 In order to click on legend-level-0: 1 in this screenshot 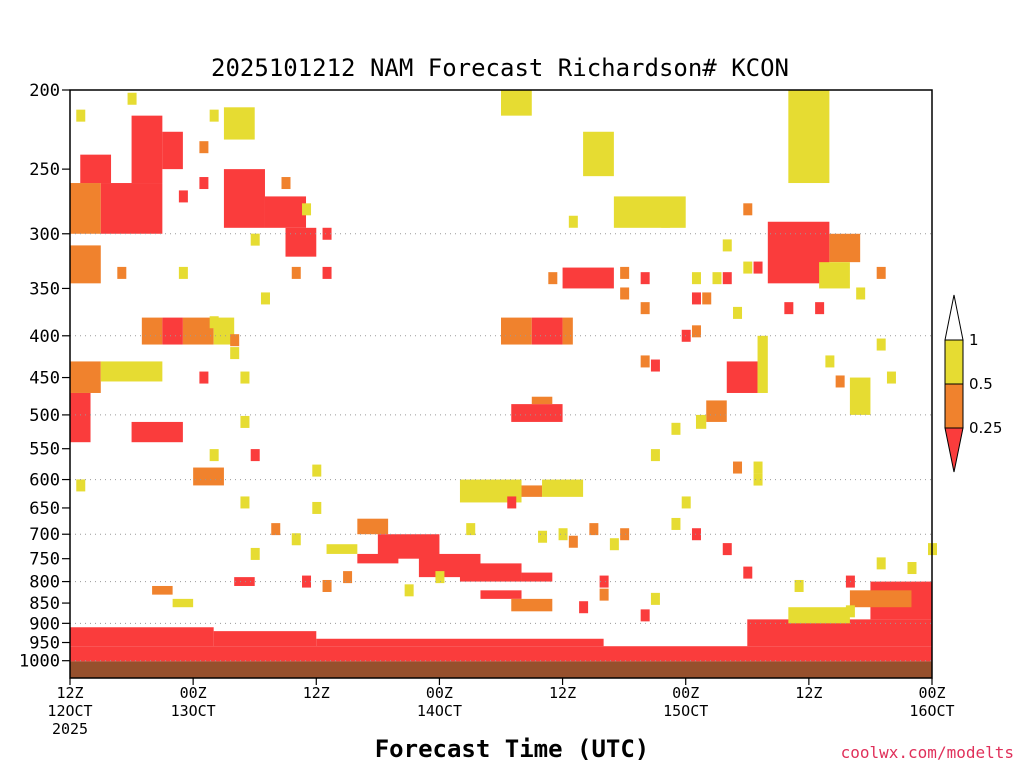, I will do `click(974, 340)`.